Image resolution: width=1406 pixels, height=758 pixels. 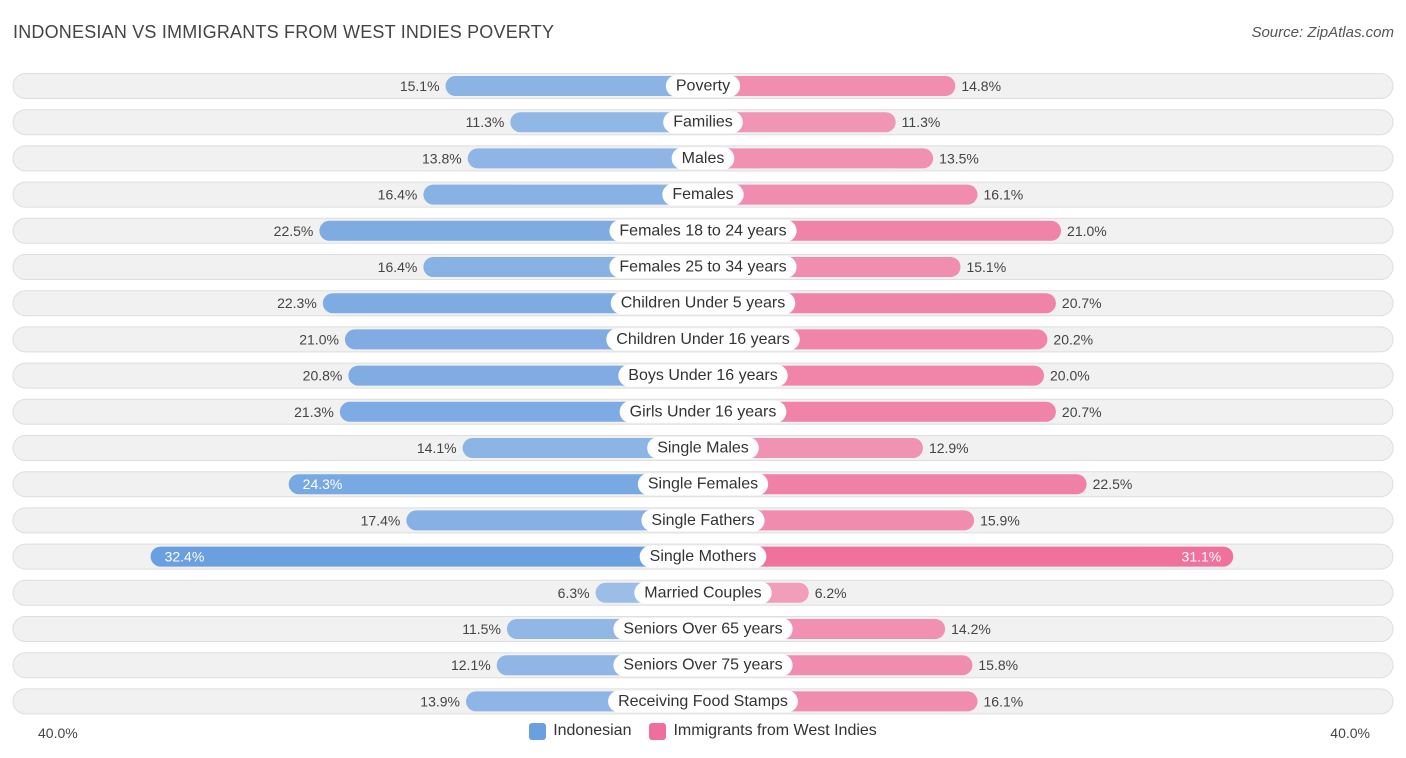 I want to click on category-label-single-males: Single Males, so click(x=703, y=448).